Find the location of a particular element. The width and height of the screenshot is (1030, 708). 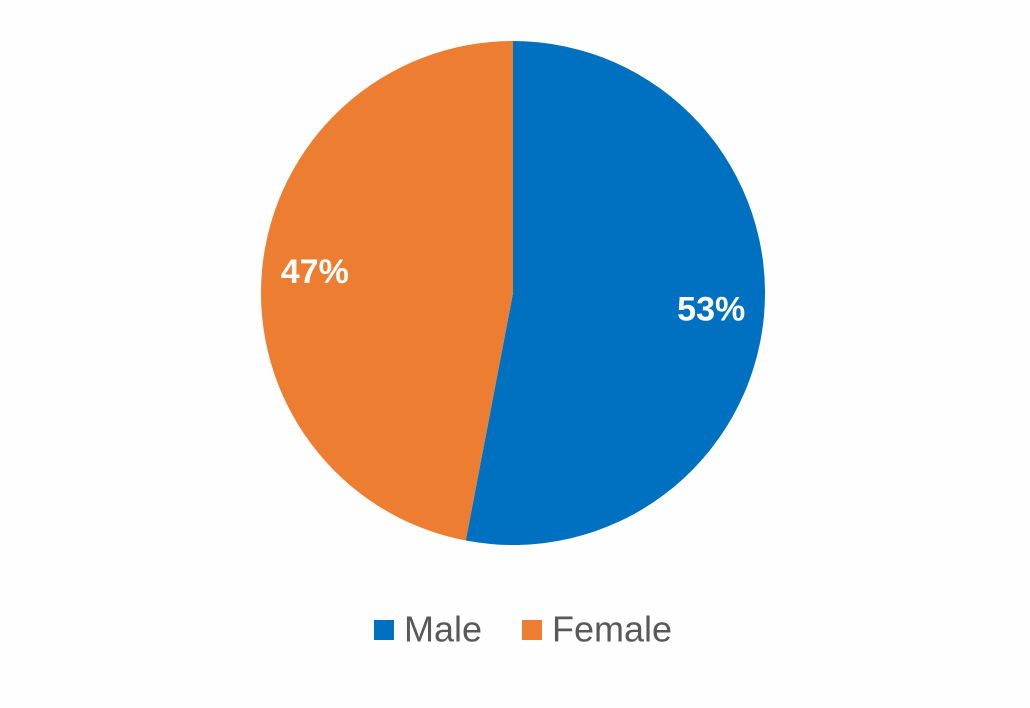

data-label: 53% is located at coordinates (711, 310).